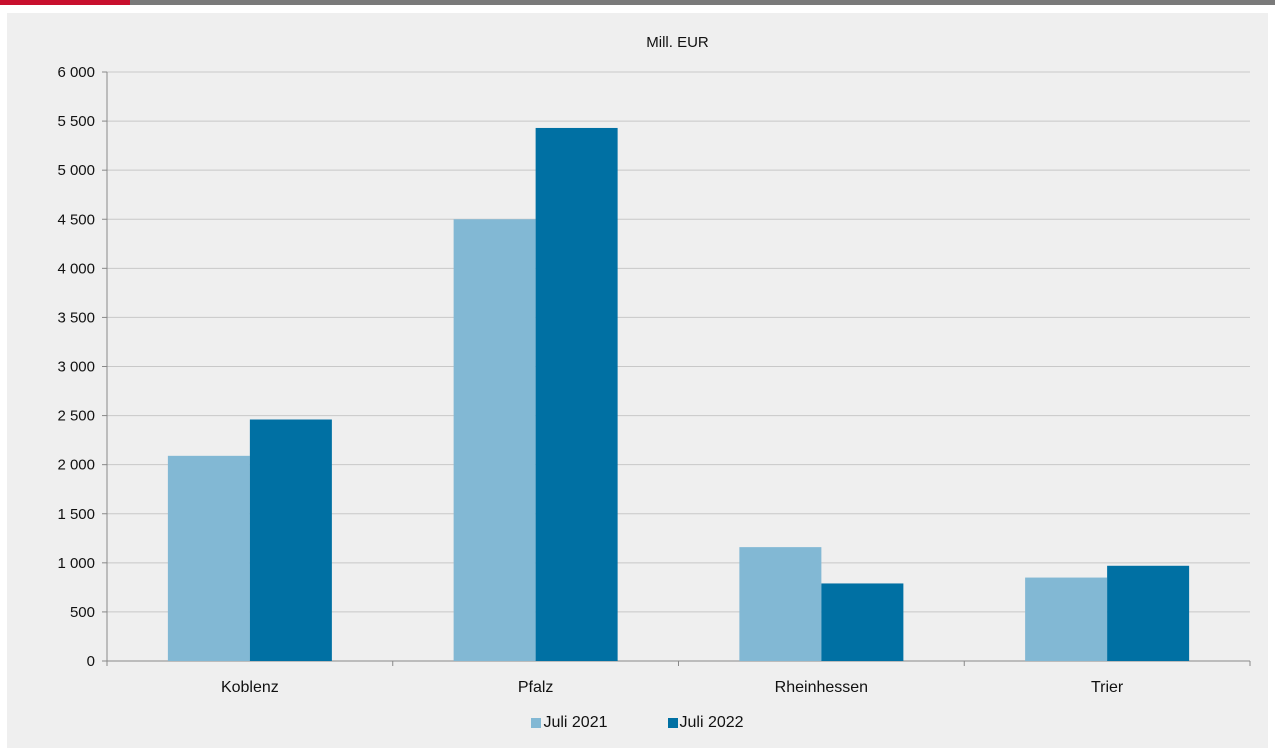 The image size is (1275, 749). I want to click on y-tick-label: 2 500, so click(76, 416).